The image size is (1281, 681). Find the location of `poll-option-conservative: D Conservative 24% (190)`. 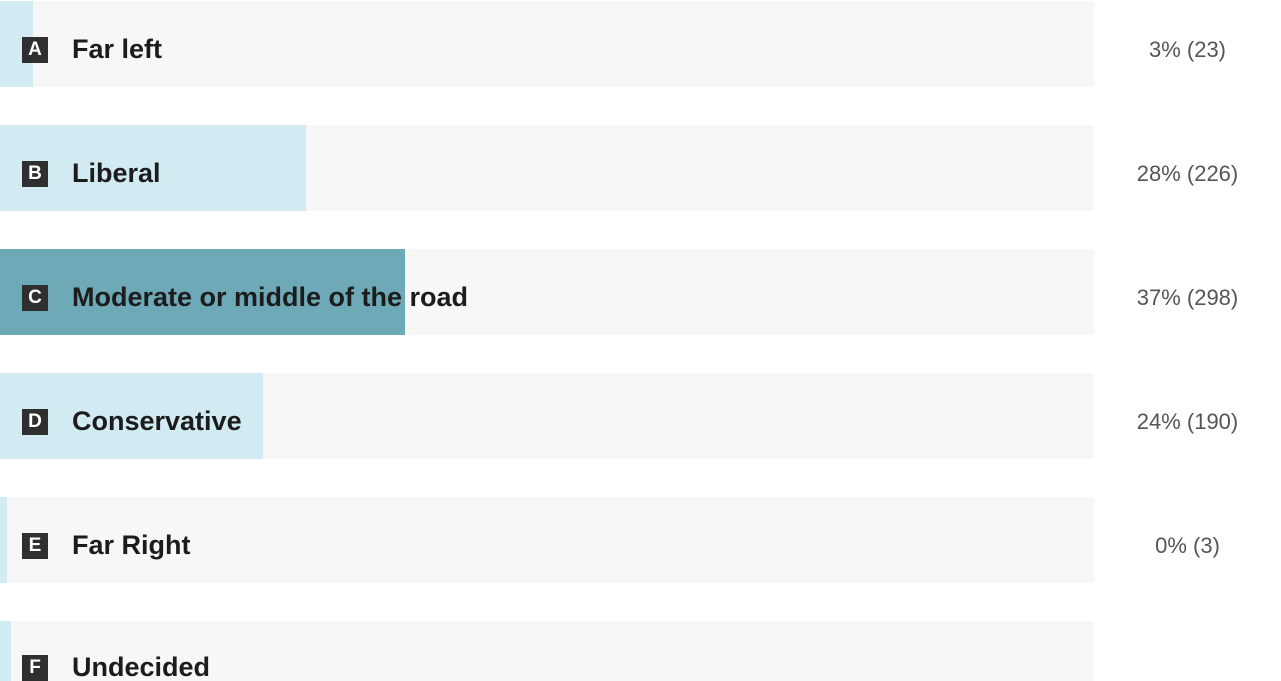

poll-option-conservative: D Conservative 24% (190) is located at coordinates (640, 416).